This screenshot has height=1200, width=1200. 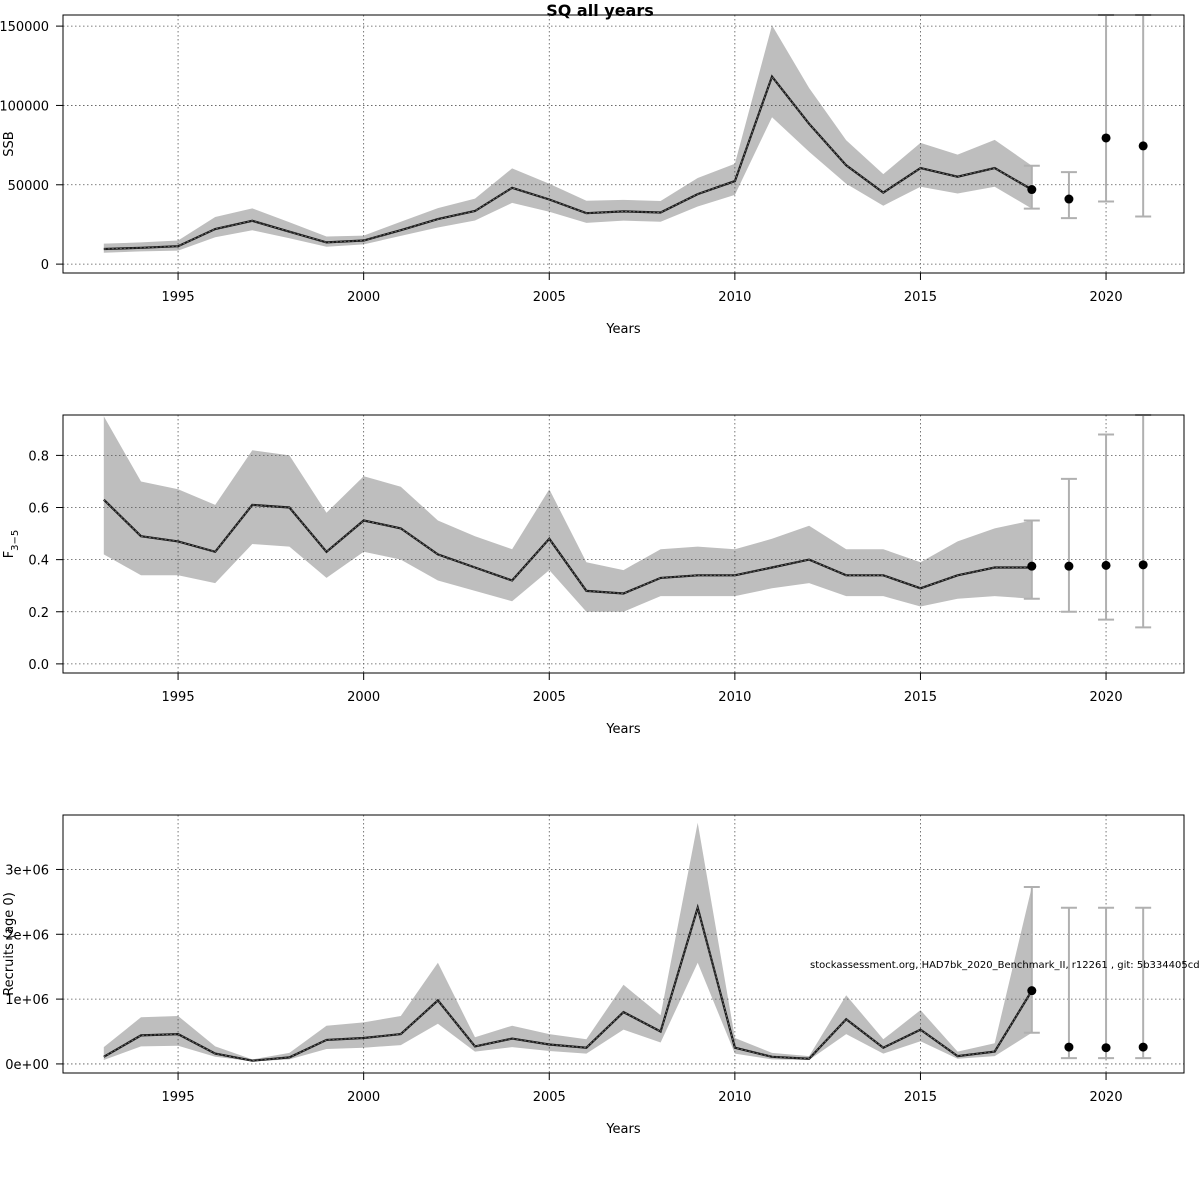 What do you see at coordinates (178, 297) in the screenshot?
I see `ssb-xtick-label-1995: 1995` at bounding box center [178, 297].